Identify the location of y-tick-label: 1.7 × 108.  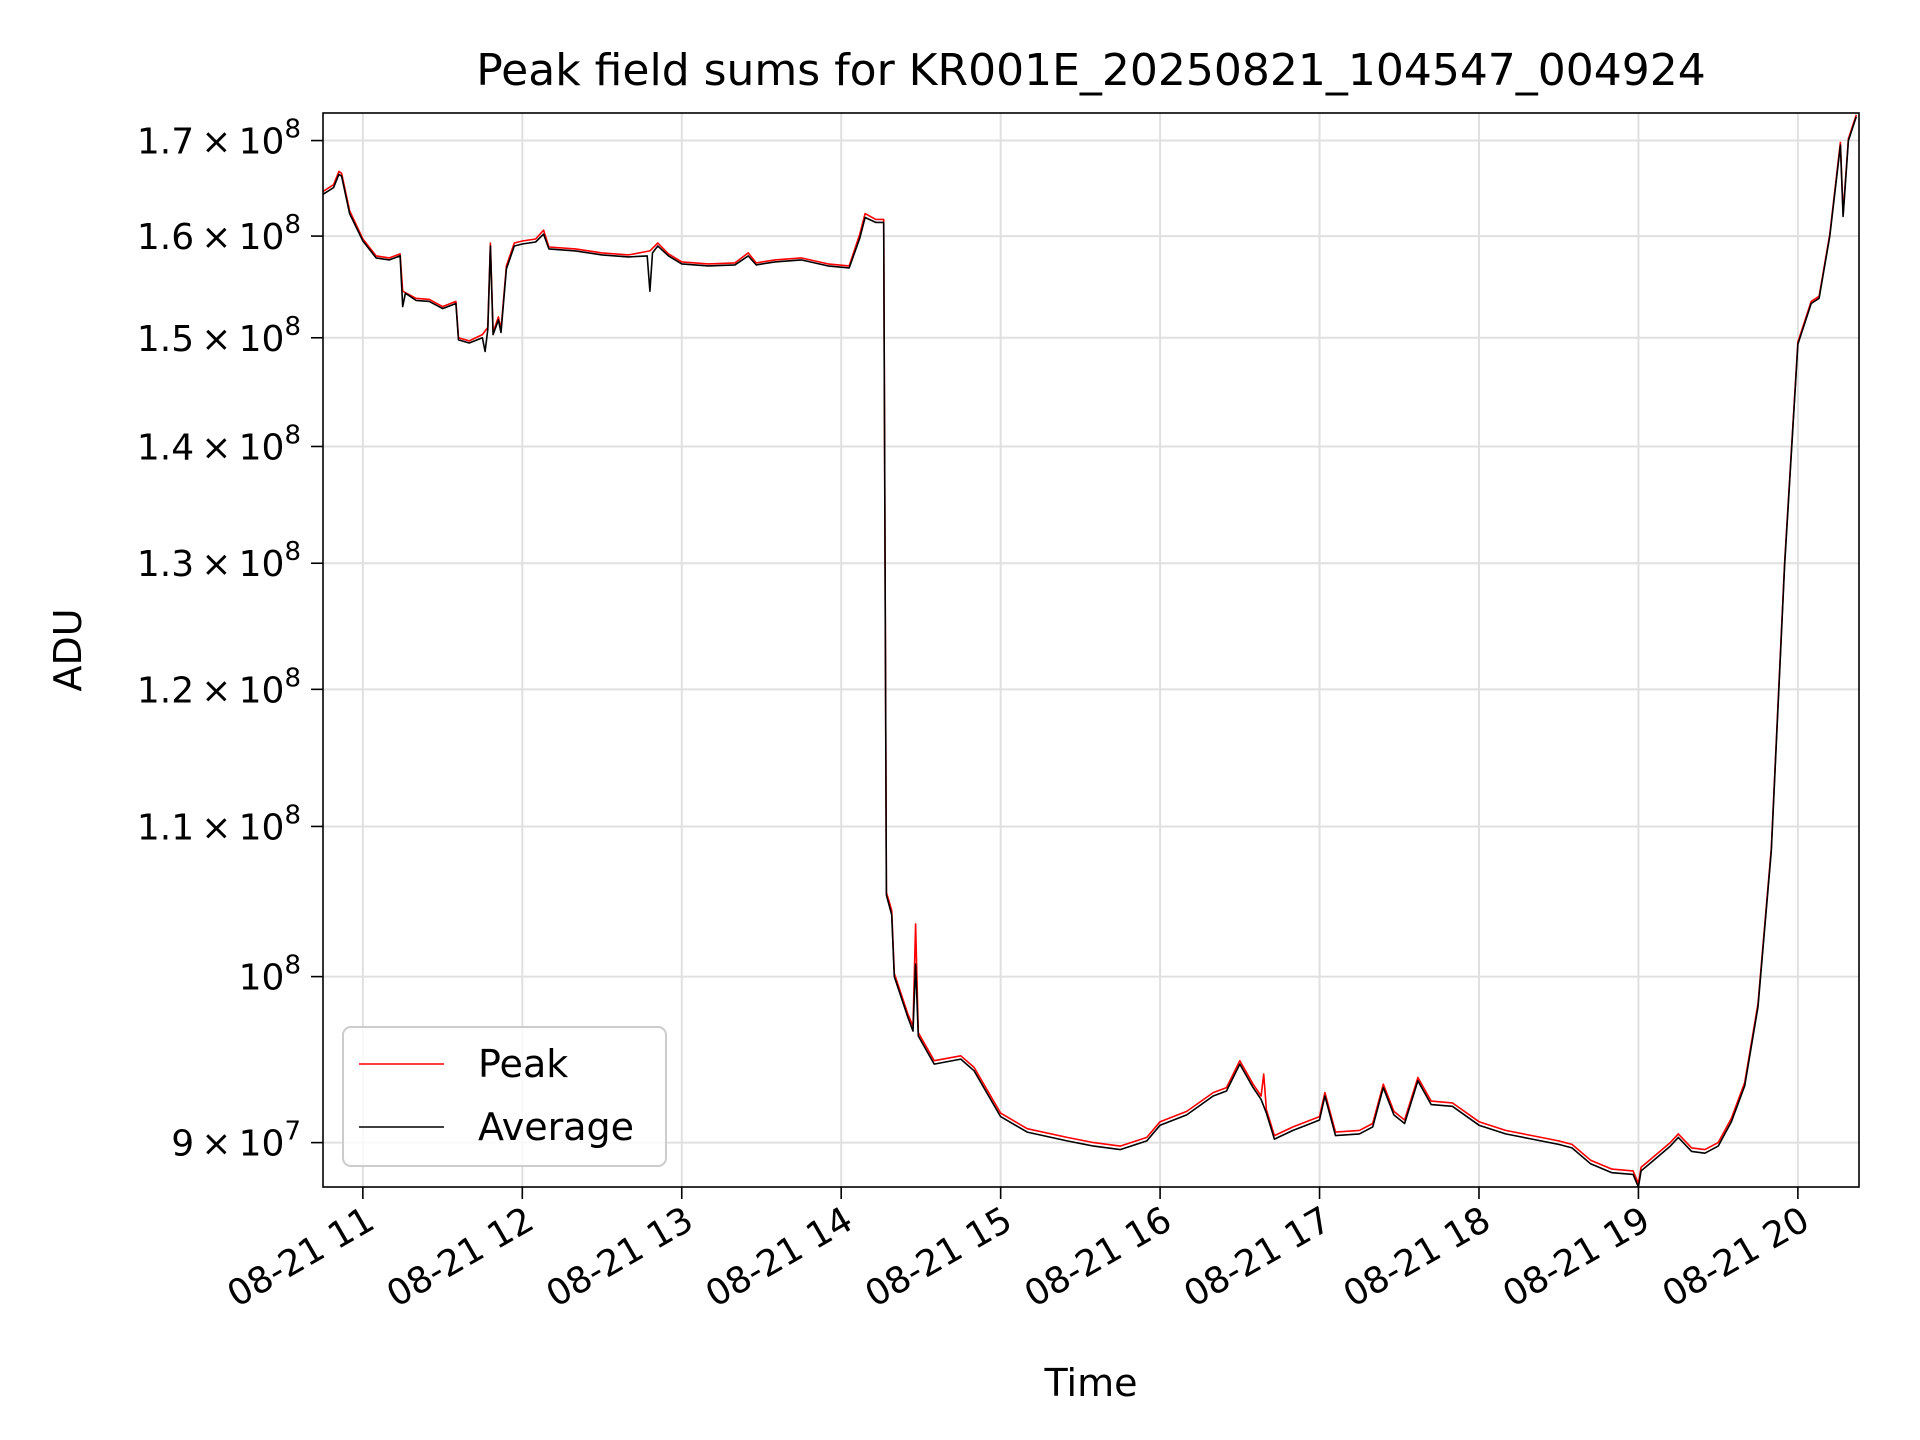
(219, 139).